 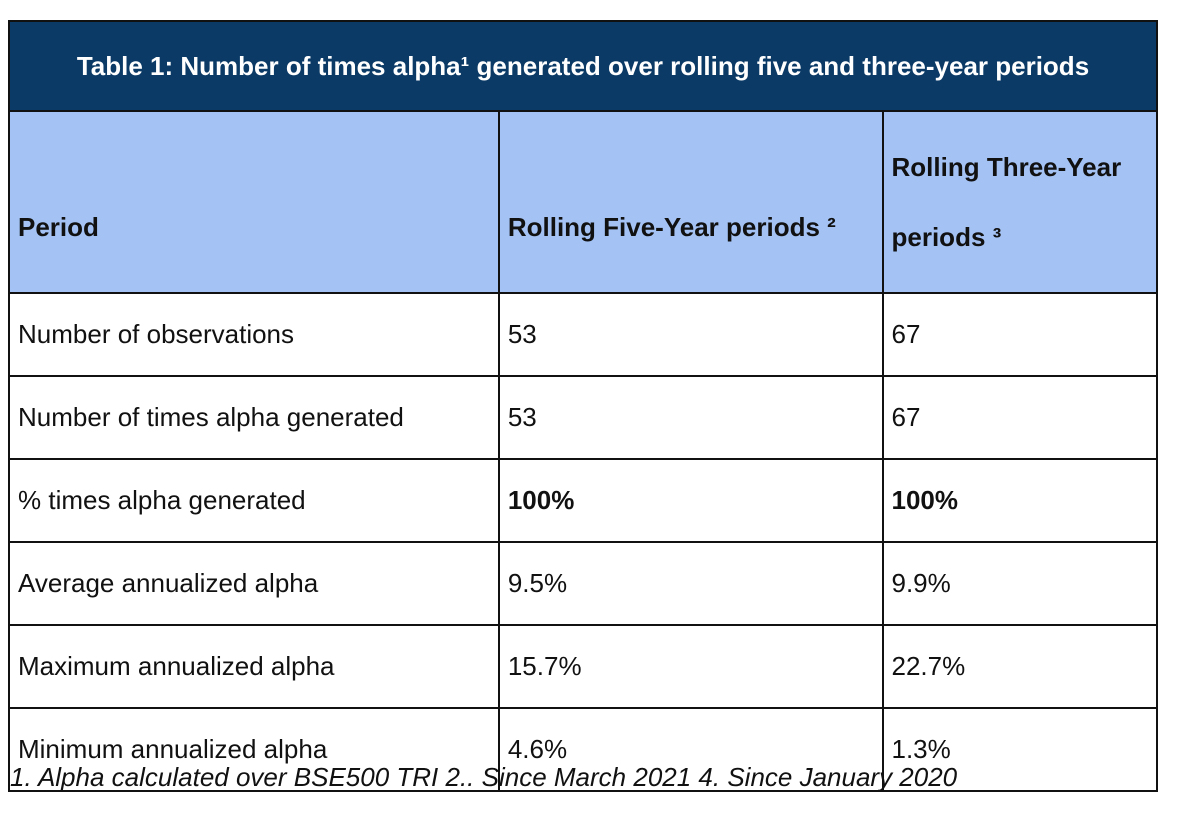 I want to click on table-row: % times alpha generated 100% 100%, so click(x=583, y=500).